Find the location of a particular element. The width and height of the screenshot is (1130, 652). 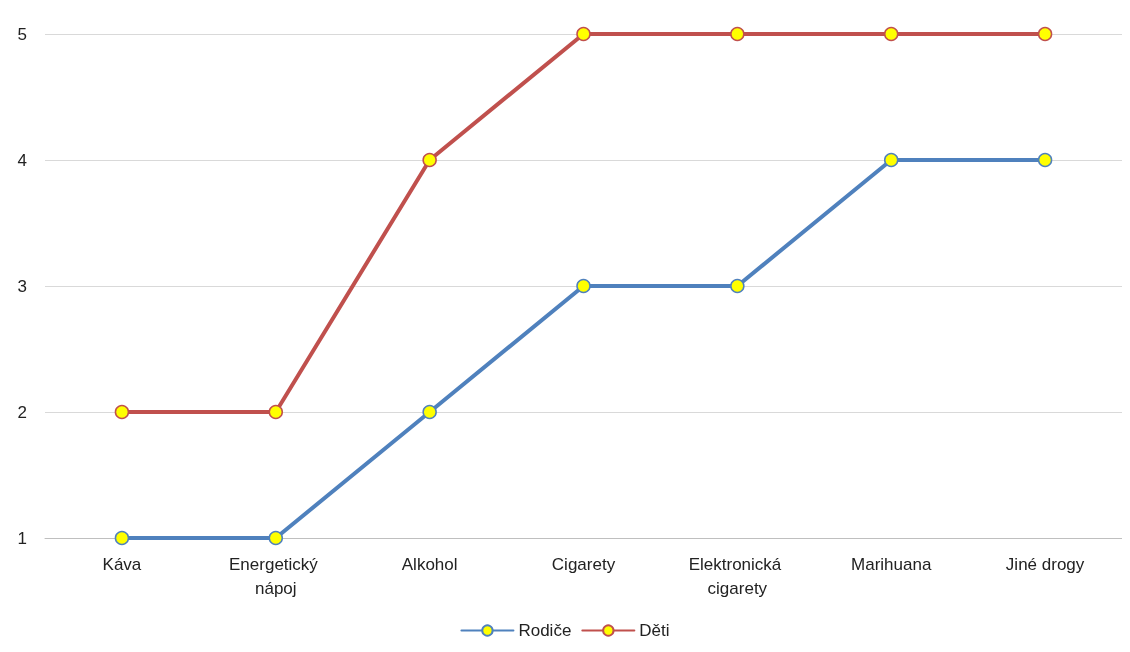

x-tick-label: Elektronická cigarety is located at coordinates (737, 576).